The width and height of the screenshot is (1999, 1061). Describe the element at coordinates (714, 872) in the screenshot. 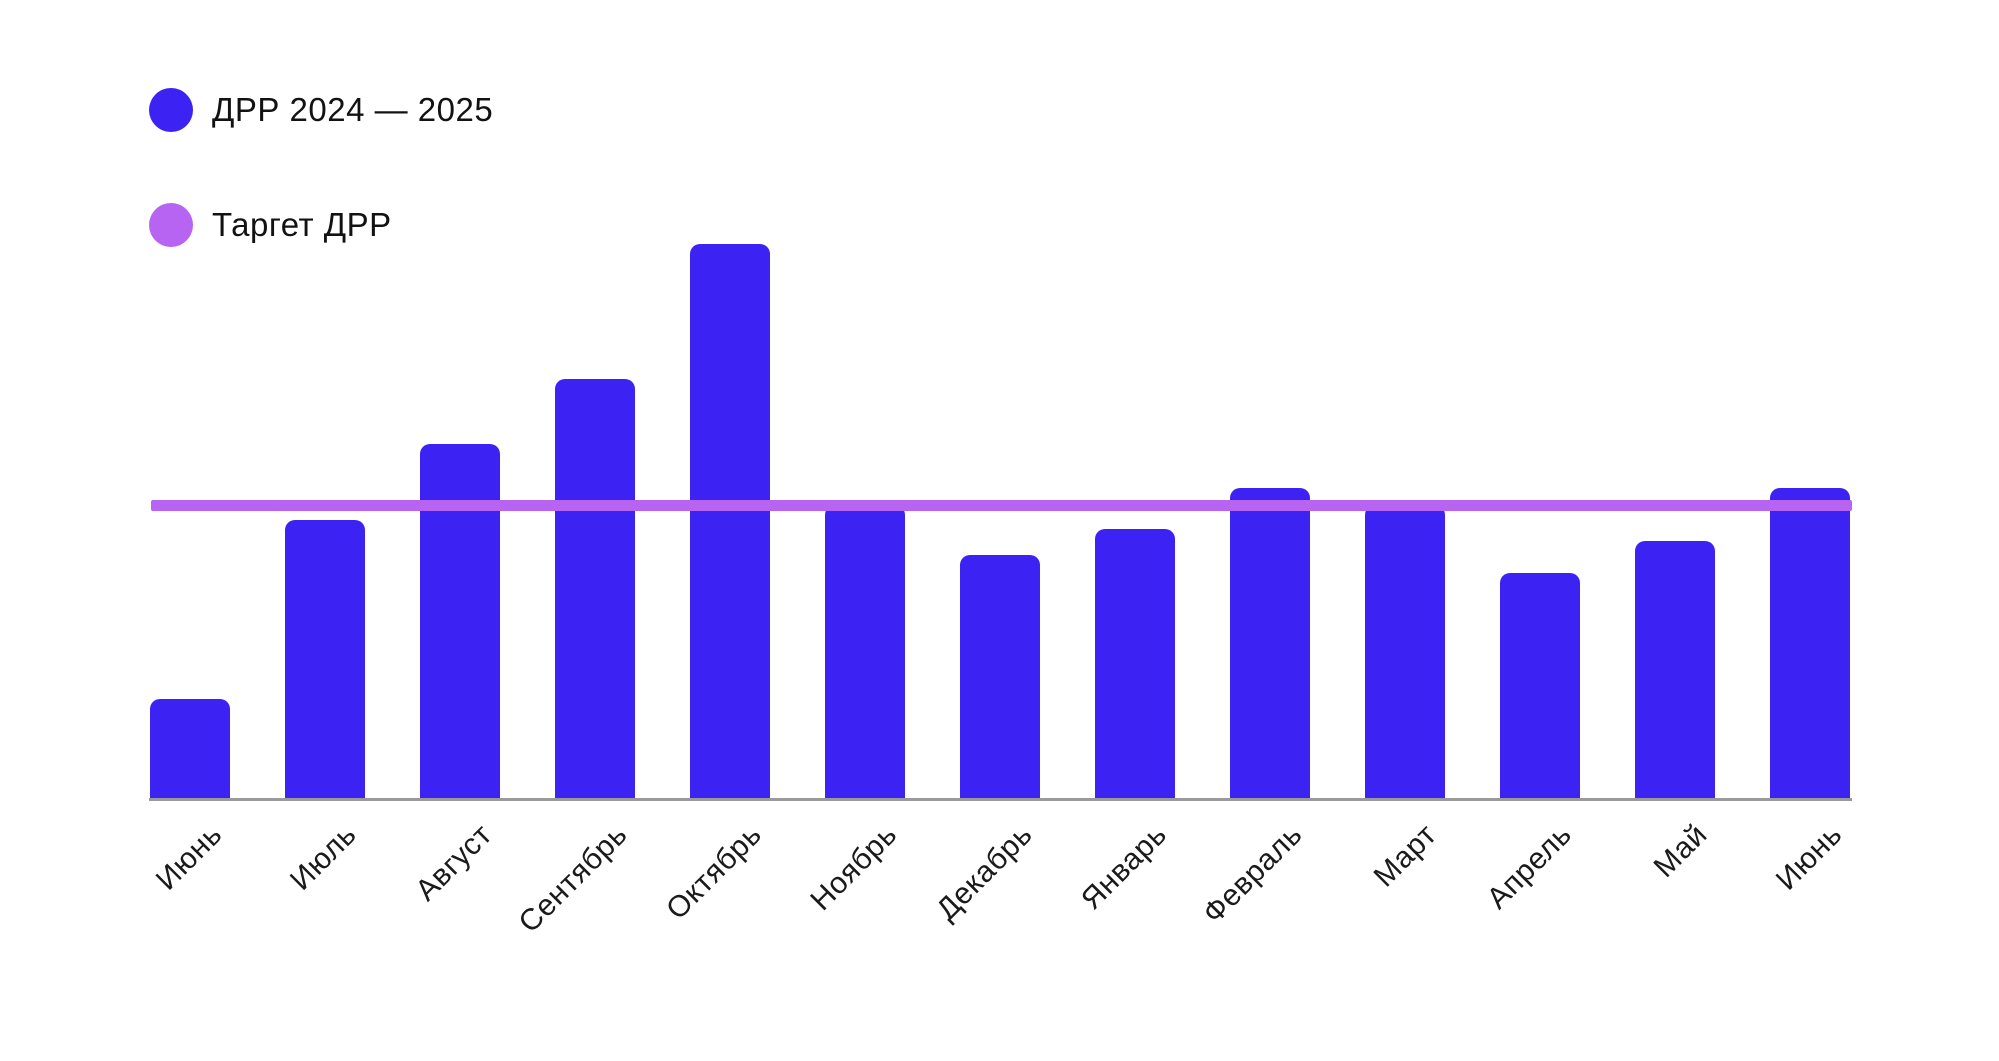

I see `x-axis-tick-label: Октябрь` at that location.